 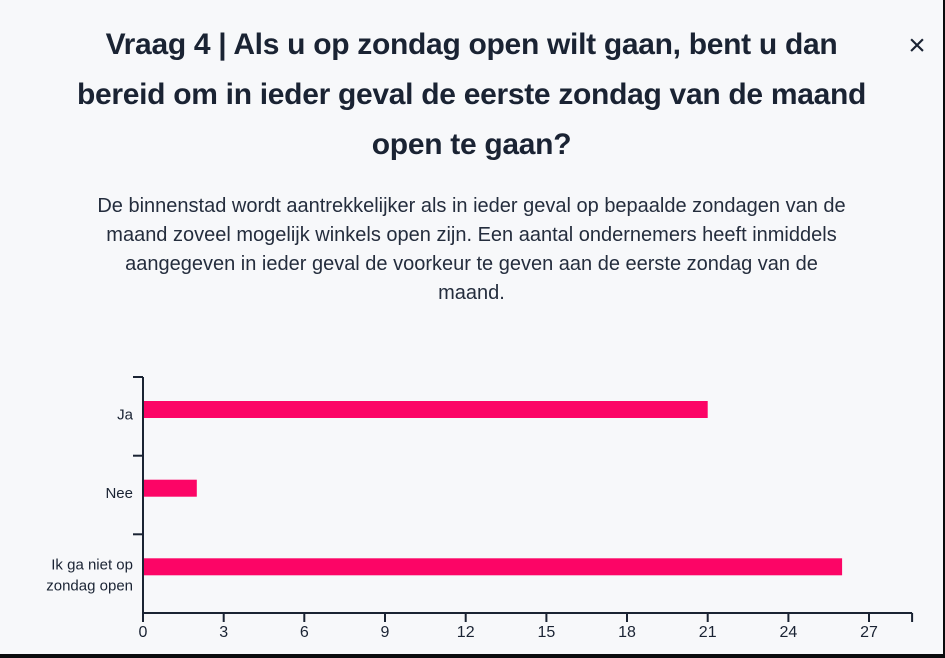 What do you see at coordinates (425, 409) in the screenshot?
I see `bar-ja` at bounding box center [425, 409].